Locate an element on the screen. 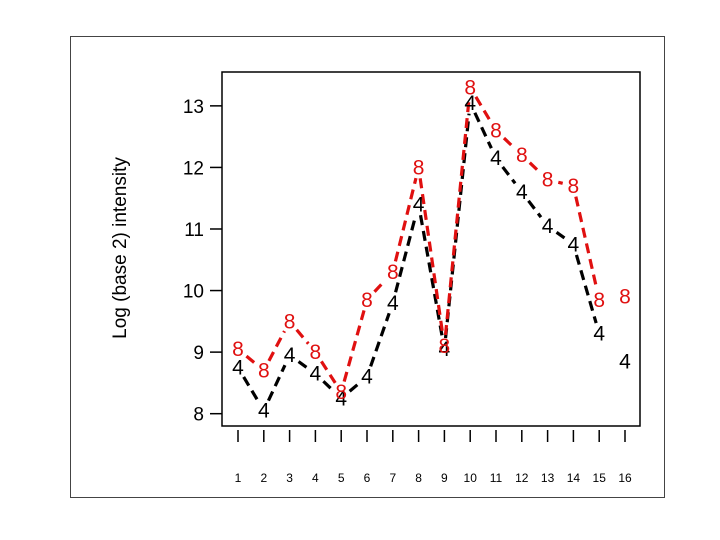 This screenshot has width=720, height=540. y-axis-label: Log (base 2) intensity is located at coordinates (120, 248).